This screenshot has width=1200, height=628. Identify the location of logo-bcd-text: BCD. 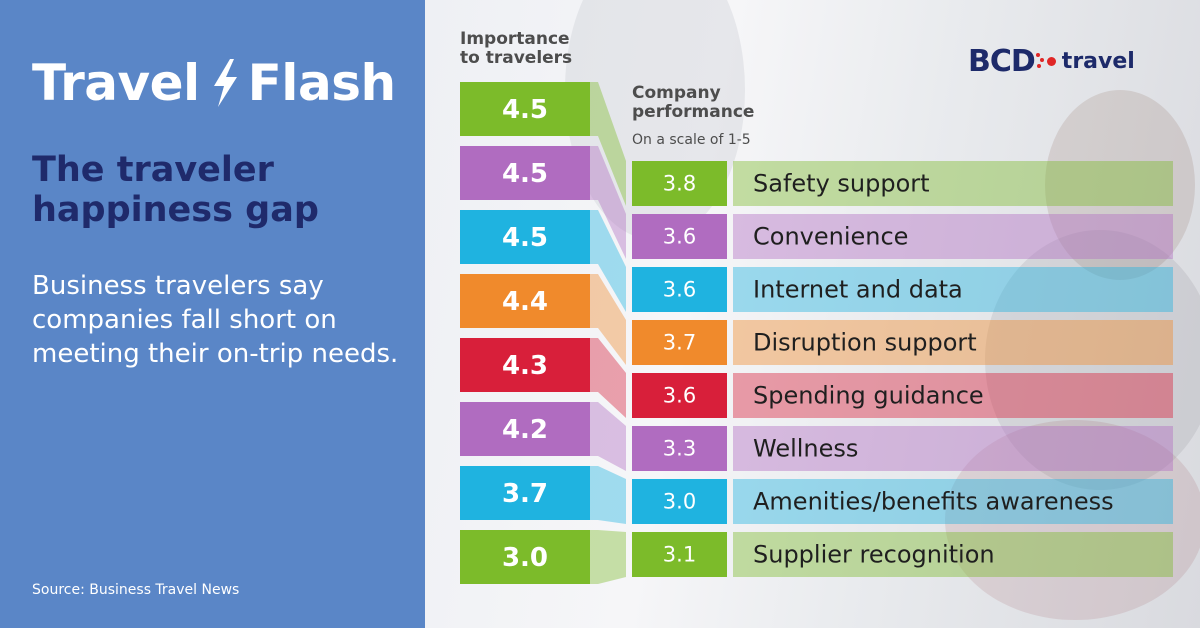
(1002, 61).